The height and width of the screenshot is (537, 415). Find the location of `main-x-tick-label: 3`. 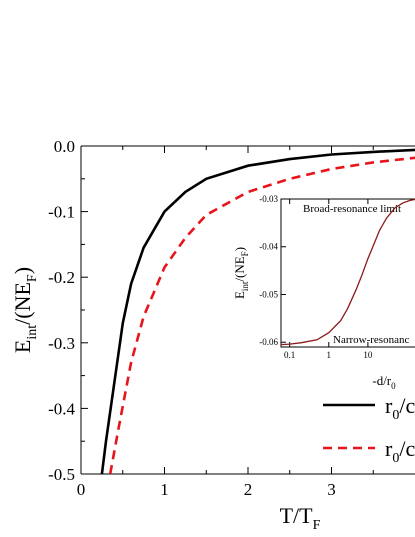

main-x-tick-label: 3 is located at coordinates (331, 489).